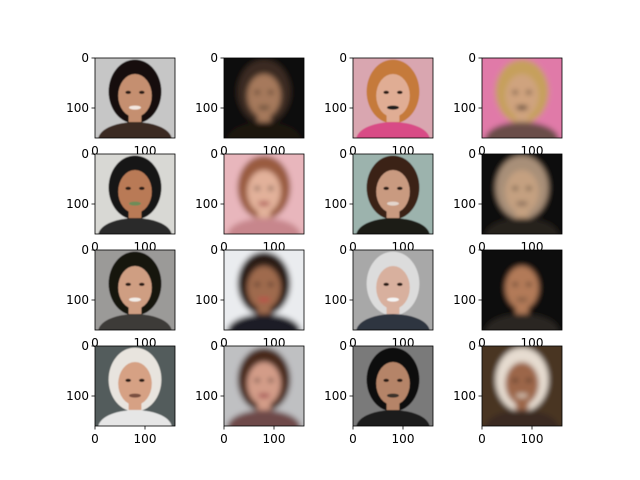 This screenshot has width=640, height=480. I want to click on subplot-3-1: 0 100 0 100, so click(250, 392).